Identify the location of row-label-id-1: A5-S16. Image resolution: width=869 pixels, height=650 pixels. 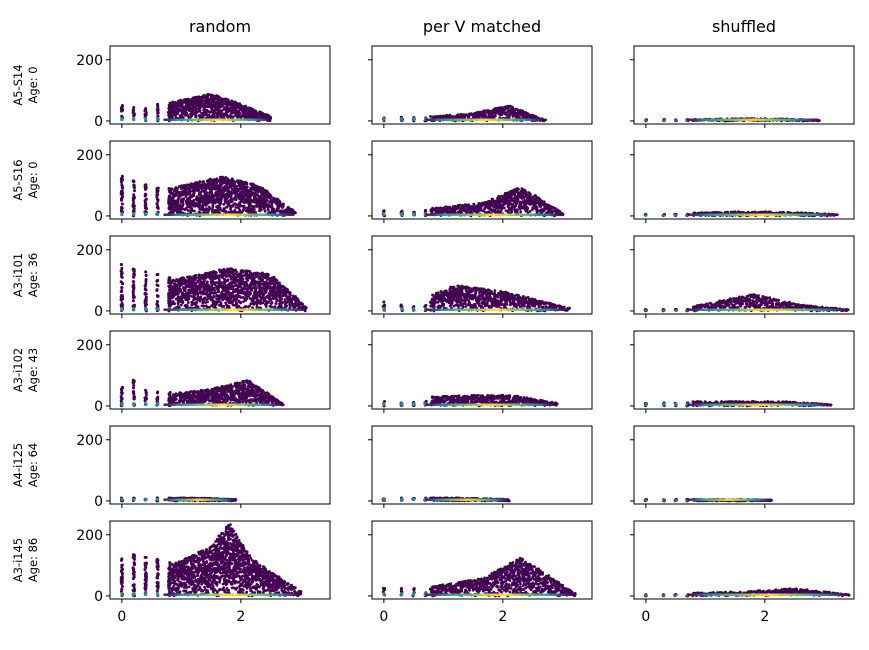
(18, 179).